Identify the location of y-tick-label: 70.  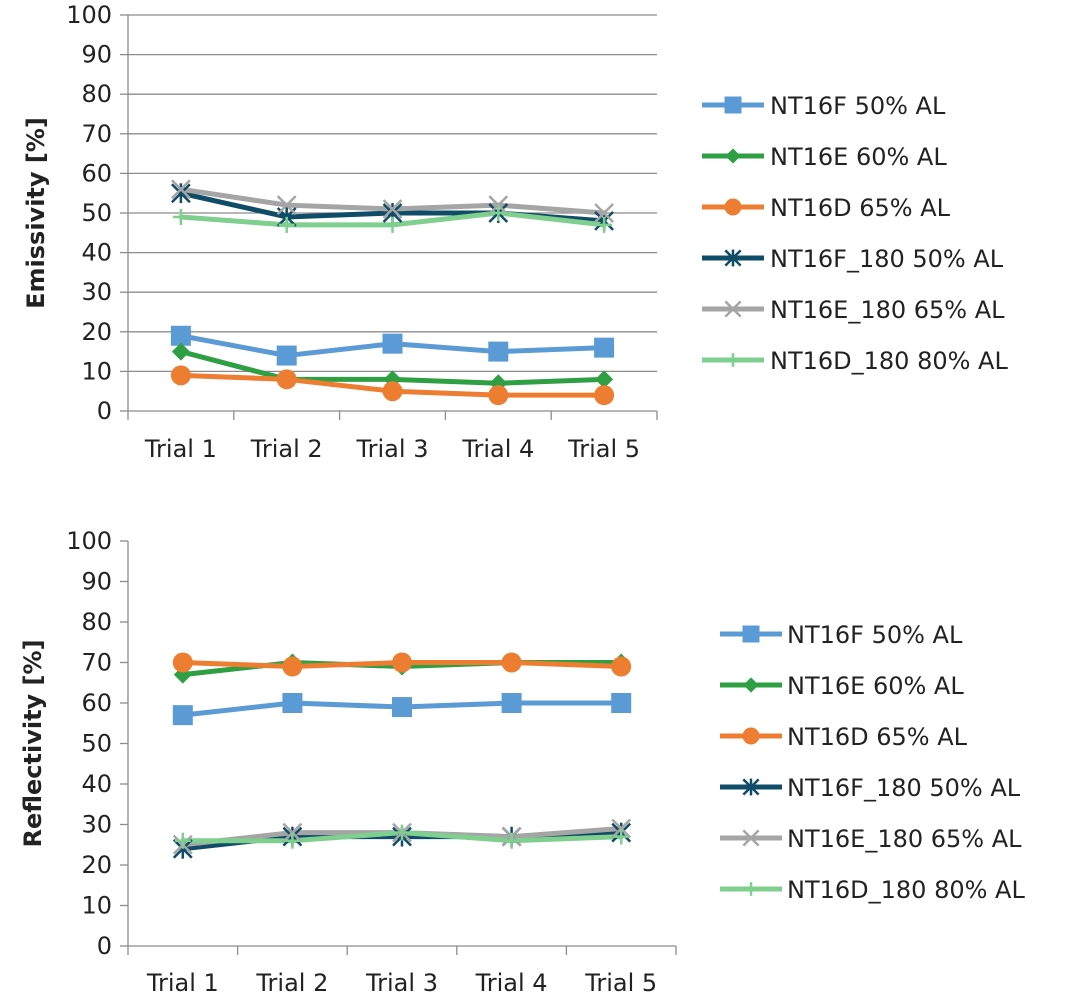
(96, 134).